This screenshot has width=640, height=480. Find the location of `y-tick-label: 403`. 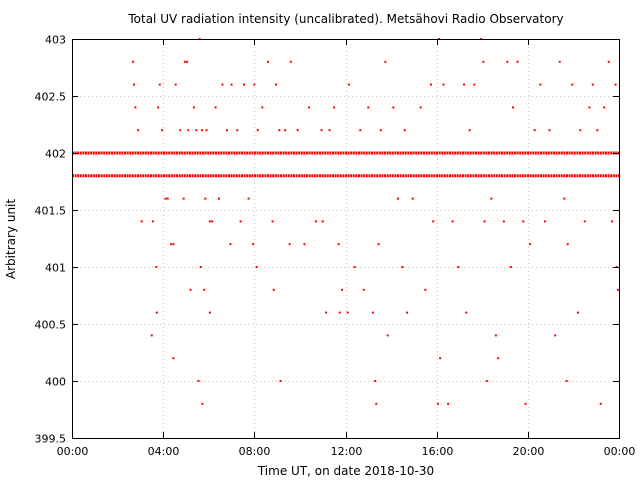

y-tick-label: 403 is located at coordinates (55, 40).